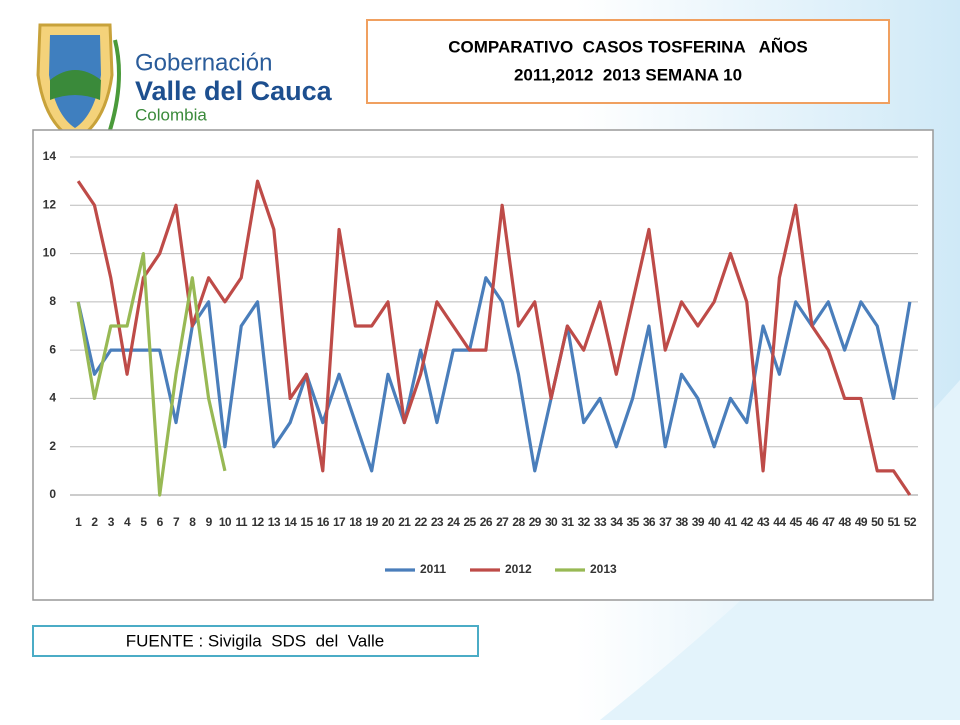  What do you see at coordinates (433, 569) in the screenshot?
I see `legend-label: 2011` at bounding box center [433, 569].